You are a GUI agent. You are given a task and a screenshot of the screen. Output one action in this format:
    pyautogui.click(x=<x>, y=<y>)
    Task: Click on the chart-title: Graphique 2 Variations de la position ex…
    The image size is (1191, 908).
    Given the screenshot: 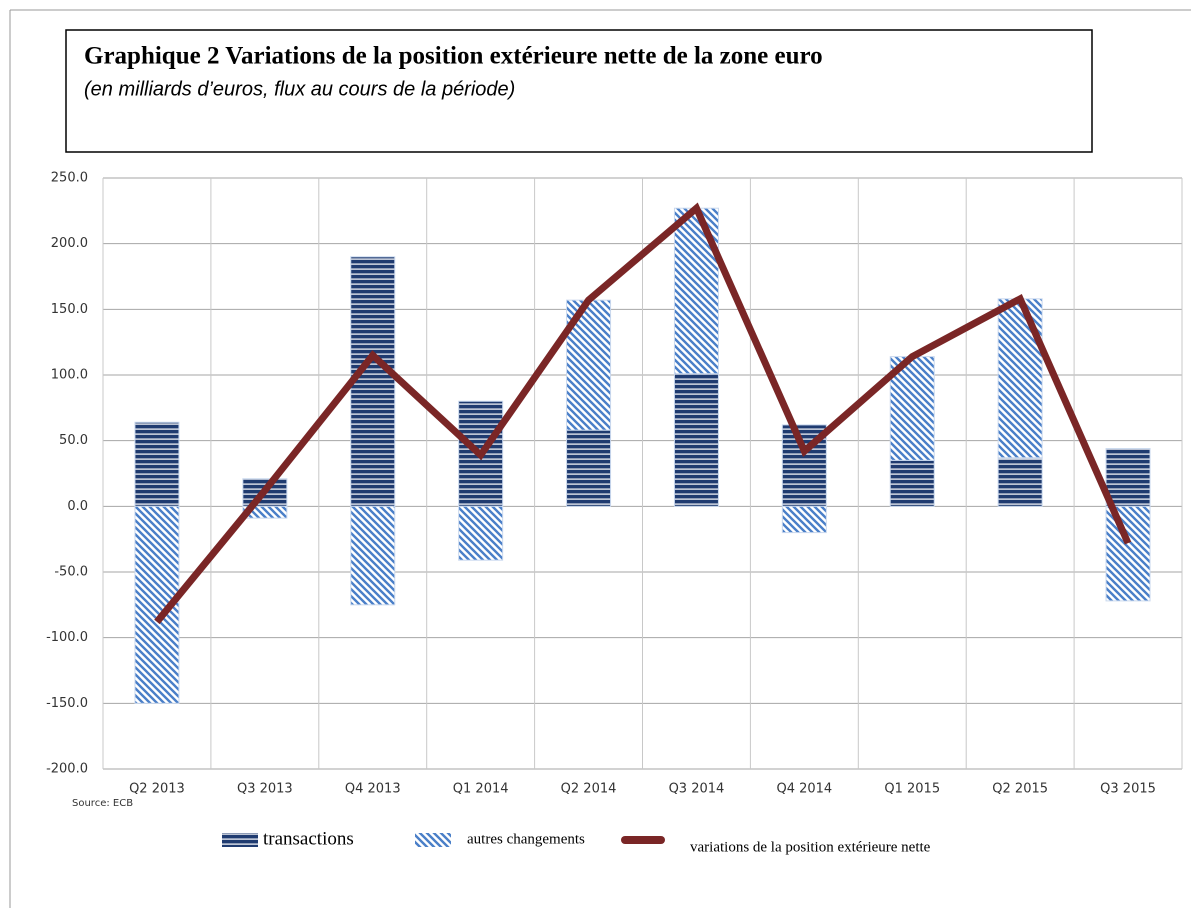 What is the action you would take?
    pyautogui.click(x=453, y=56)
    